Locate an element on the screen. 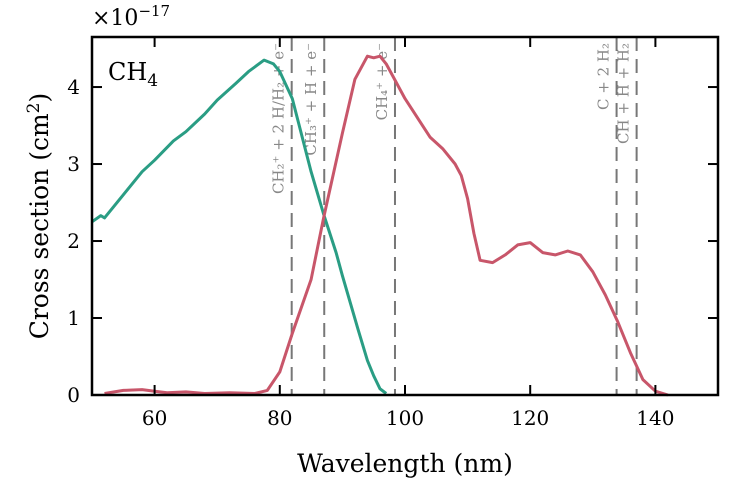  y-axis-label: Cross section (cm2) is located at coordinates (39, 216).